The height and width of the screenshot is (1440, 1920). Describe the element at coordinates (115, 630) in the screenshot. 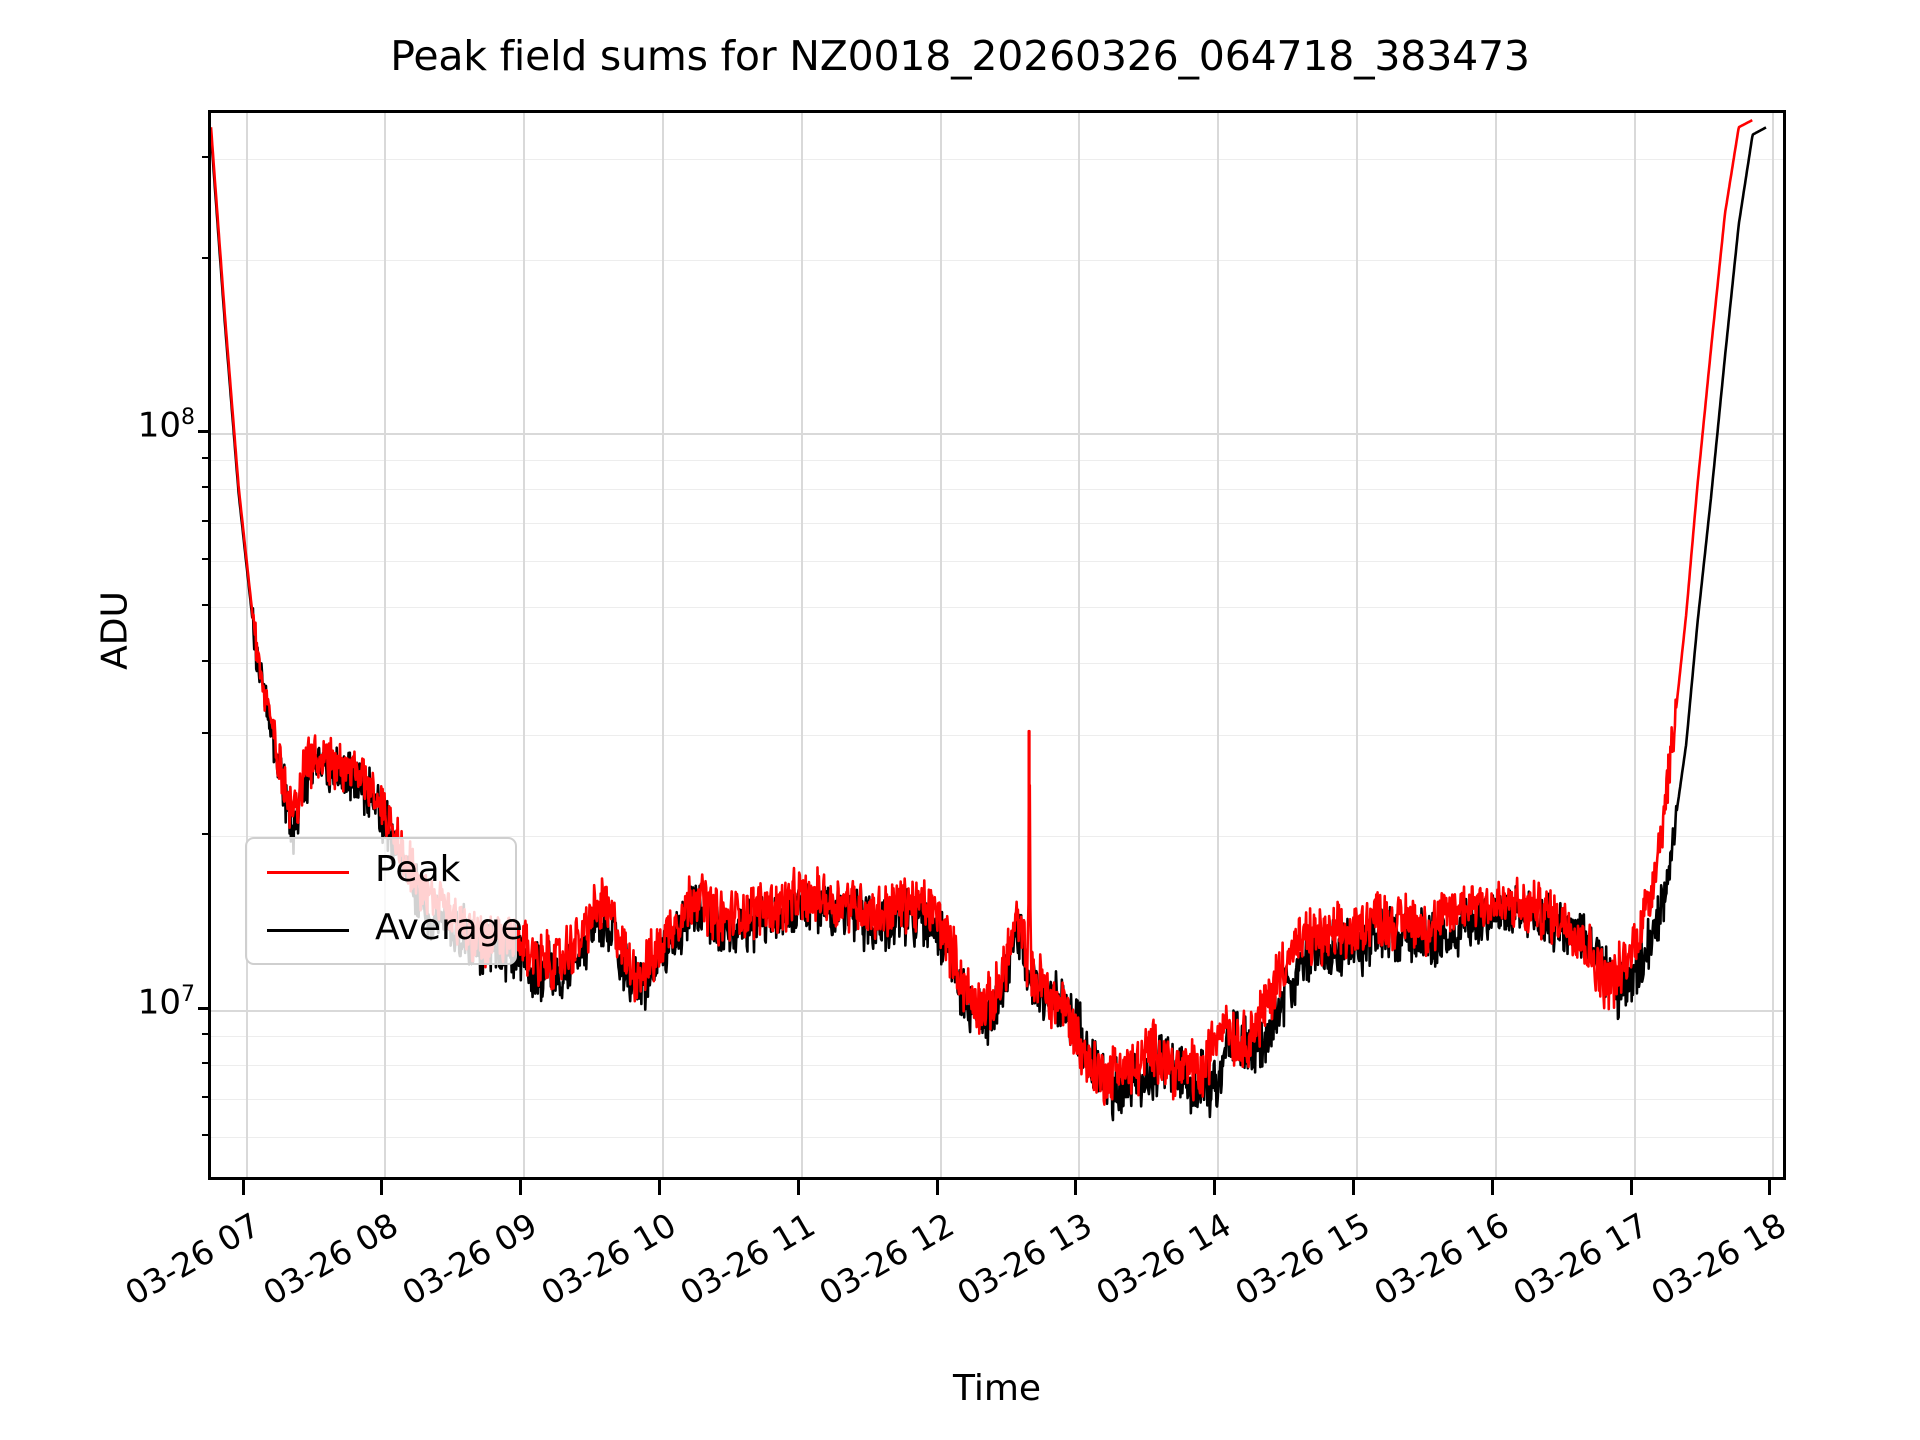

I see `y-axis-label: ADU` at that location.